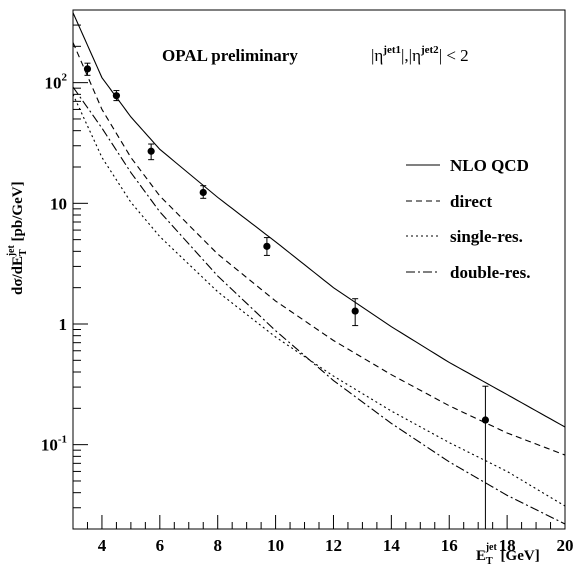  What do you see at coordinates (518, 556) in the screenshot?
I see `x-axis-label-part: [GeV]` at bounding box center [518, 556].